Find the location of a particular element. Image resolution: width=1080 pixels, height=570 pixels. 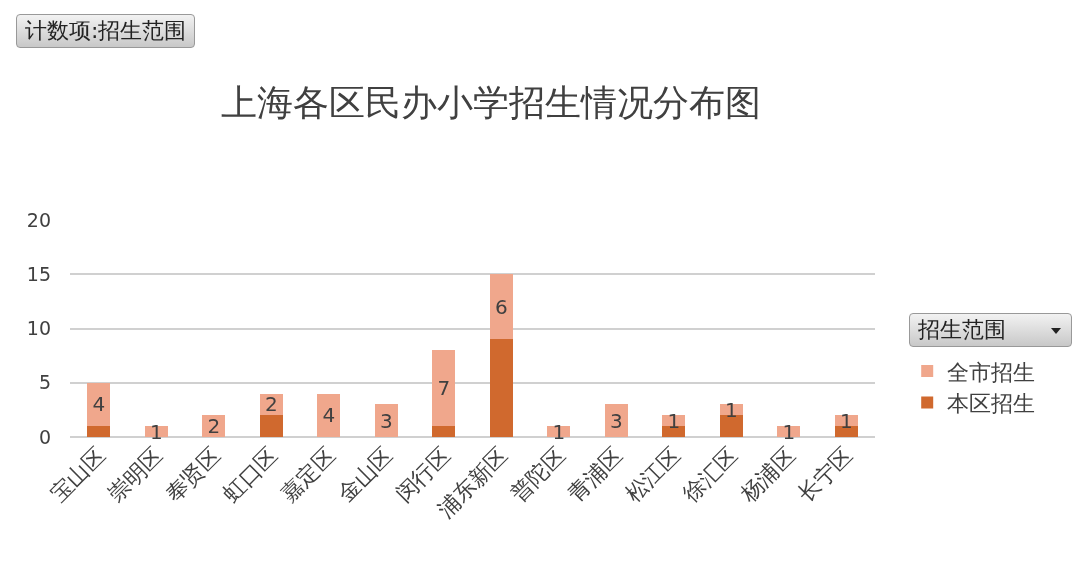

y-tick-label: 15 is located at coordinates (38, 273).